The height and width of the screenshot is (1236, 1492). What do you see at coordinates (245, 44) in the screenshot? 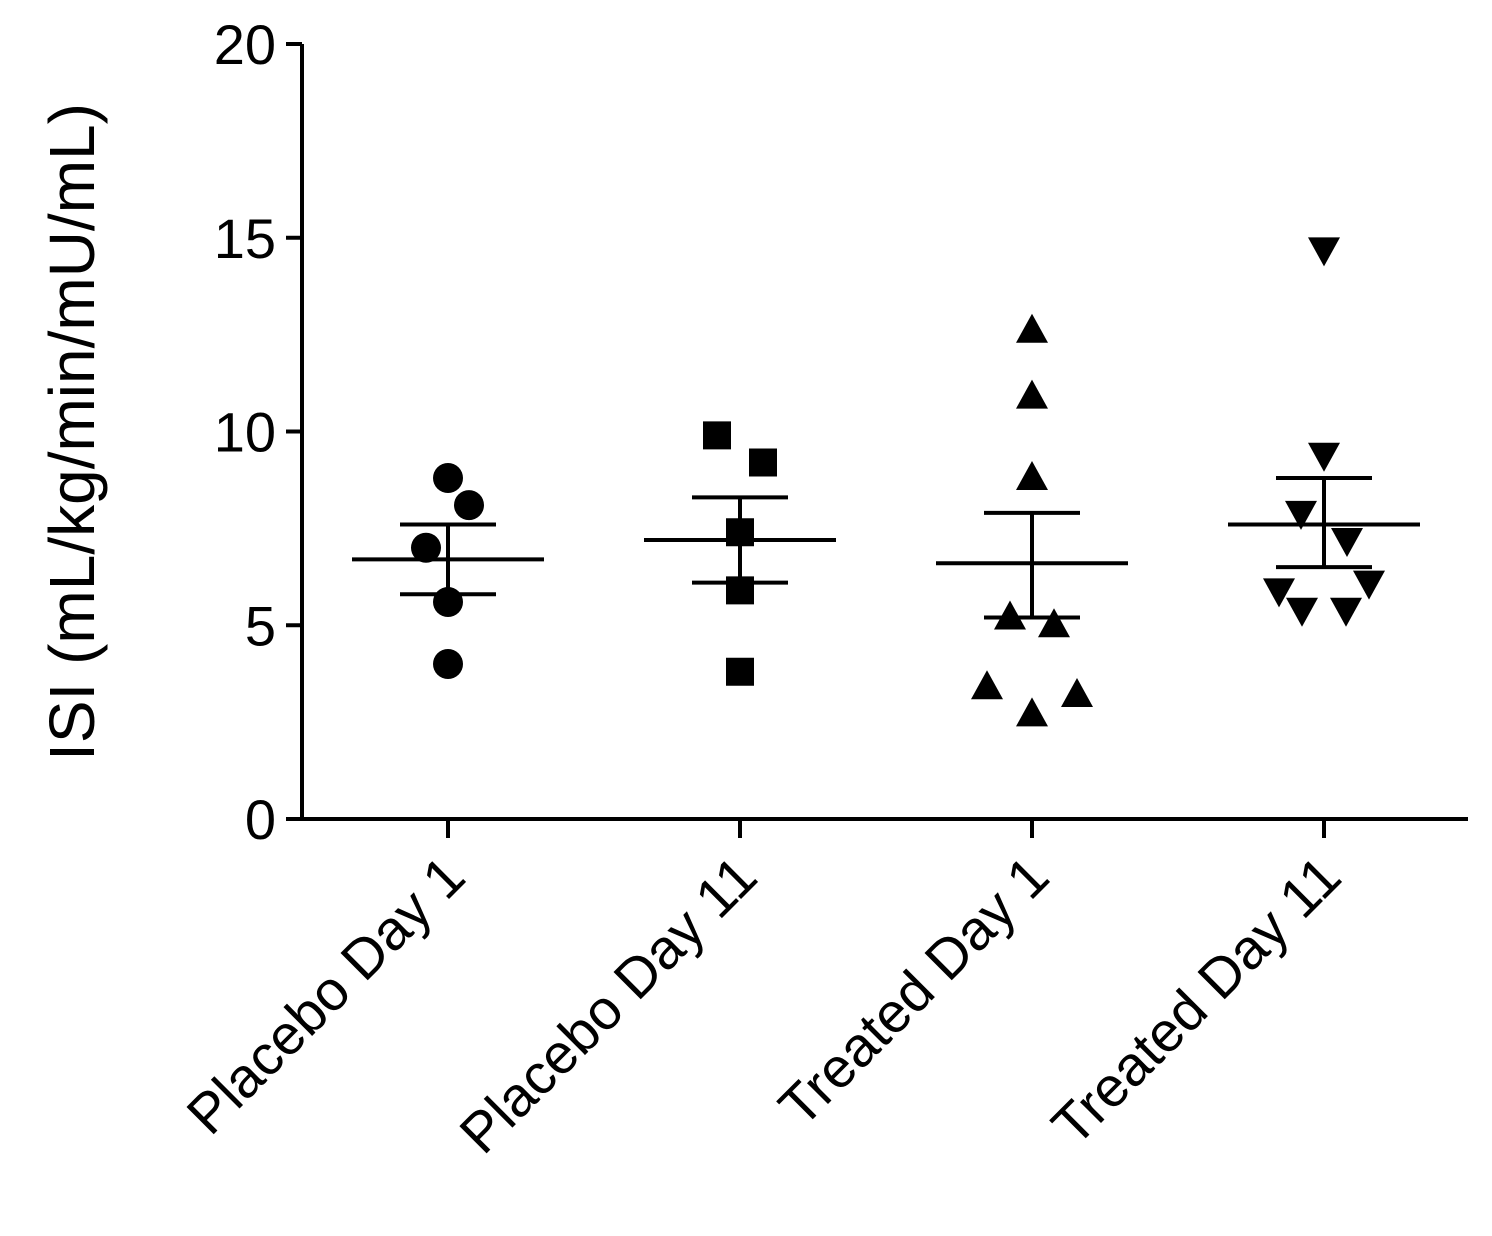
I see `y-tick-label: 20` at bounding box center [245, 44].